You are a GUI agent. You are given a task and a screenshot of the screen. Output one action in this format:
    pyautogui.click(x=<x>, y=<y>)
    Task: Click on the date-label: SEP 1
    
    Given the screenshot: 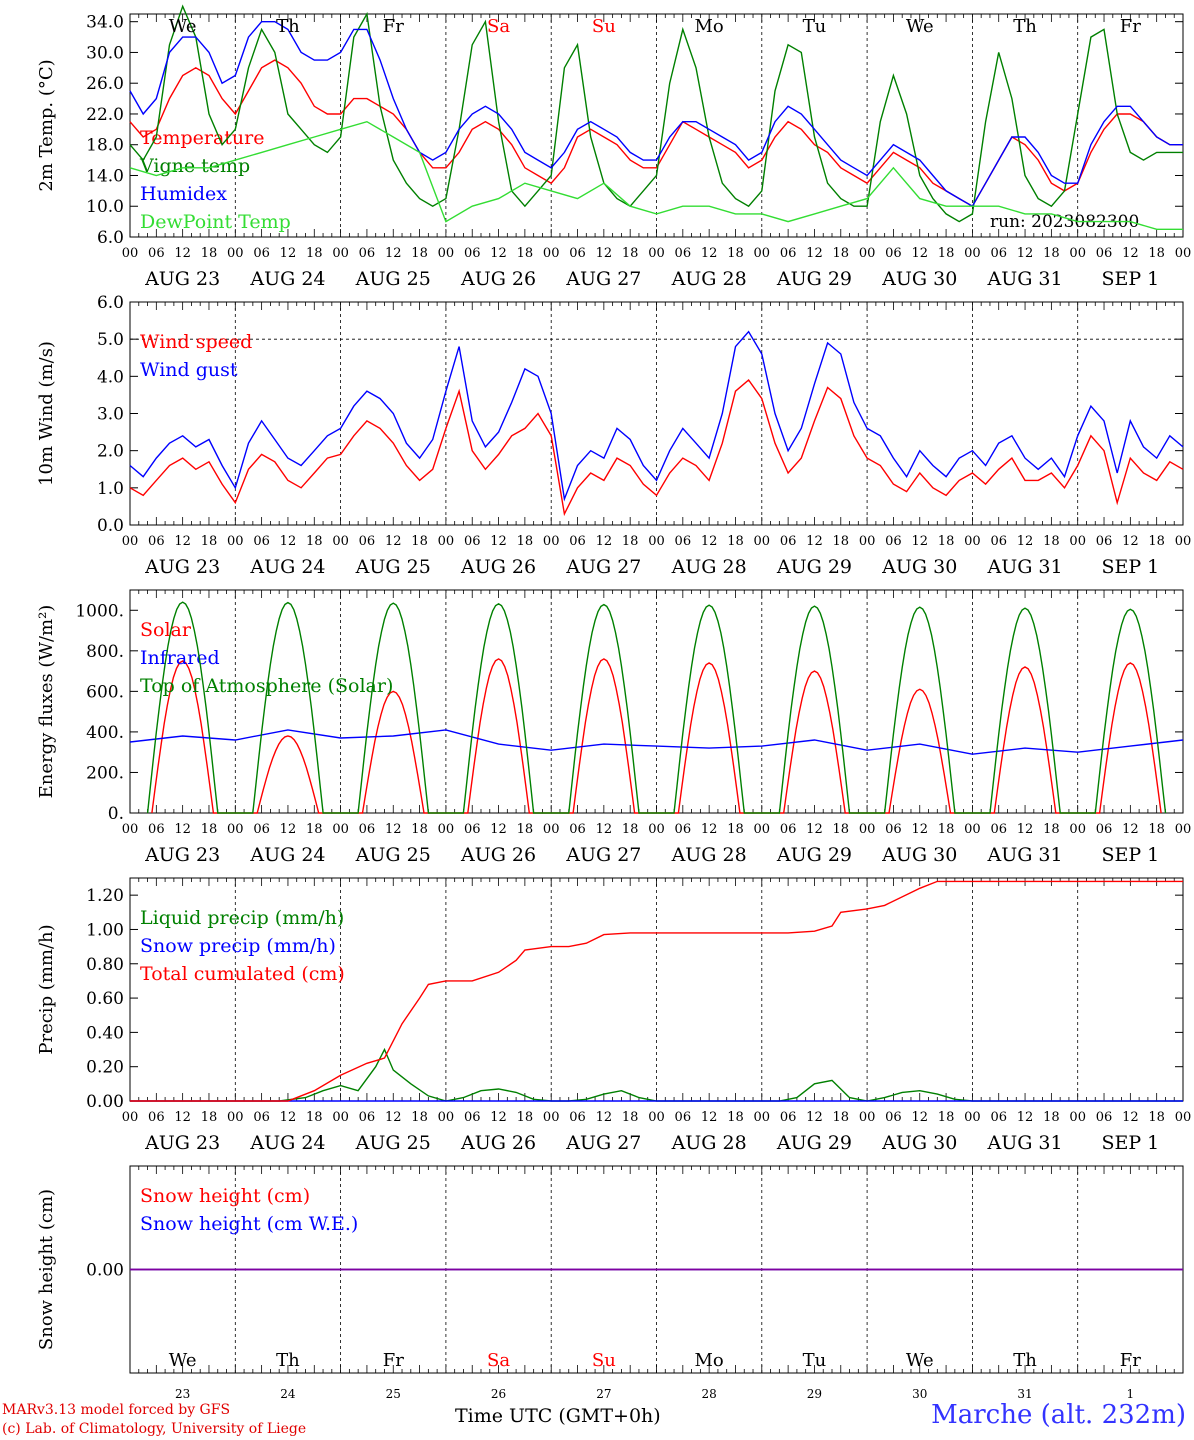 What is the action you would take?
    pyautogui.click(x=1130, y=855)
    